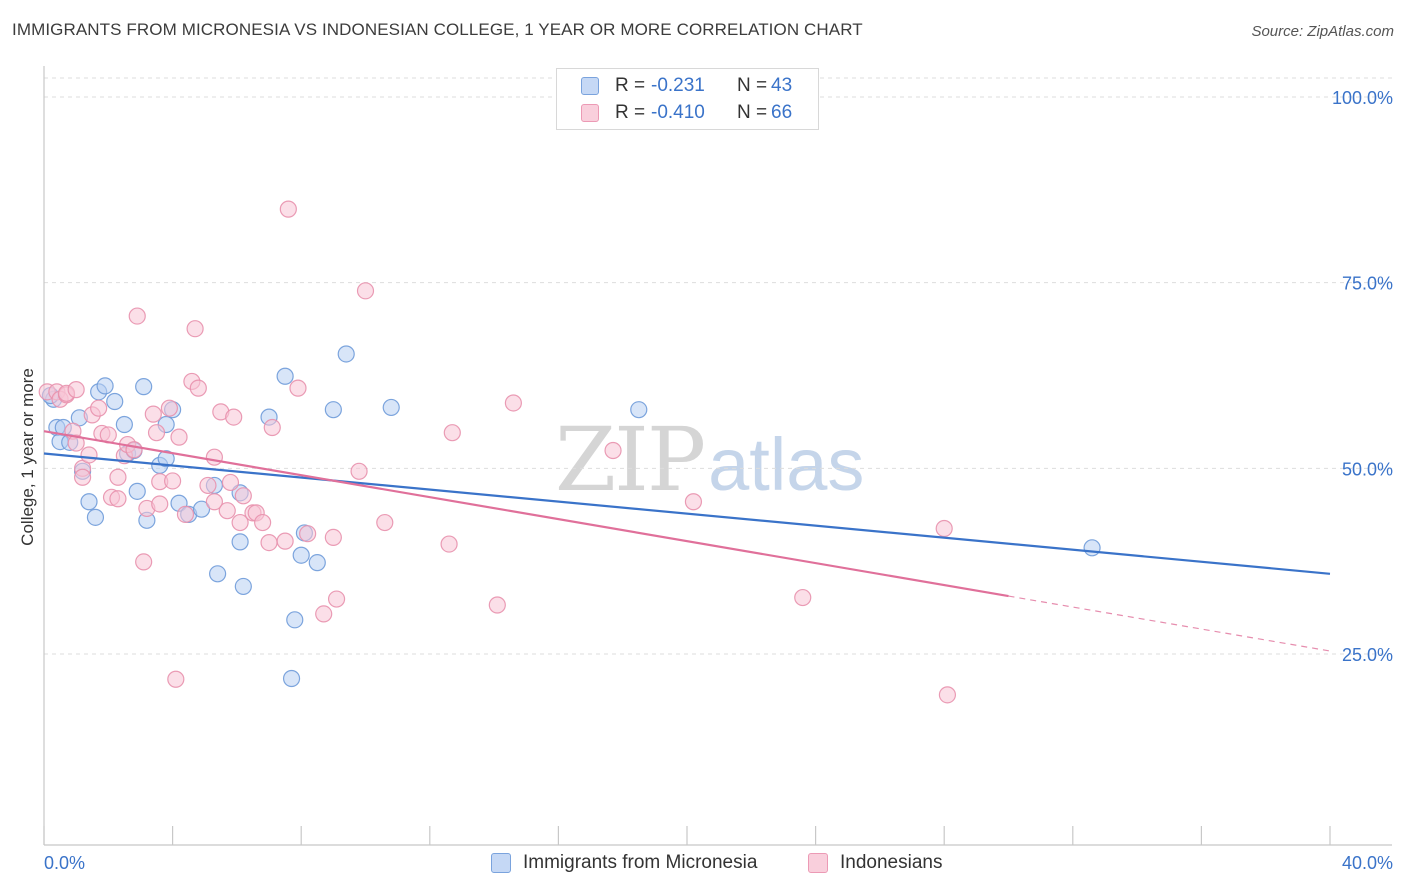 The image size is (1406, 892). What do you see at coordinates (782, 85) in the screenshot?
I see `n-value: 43` at bounding box center [782, 85].